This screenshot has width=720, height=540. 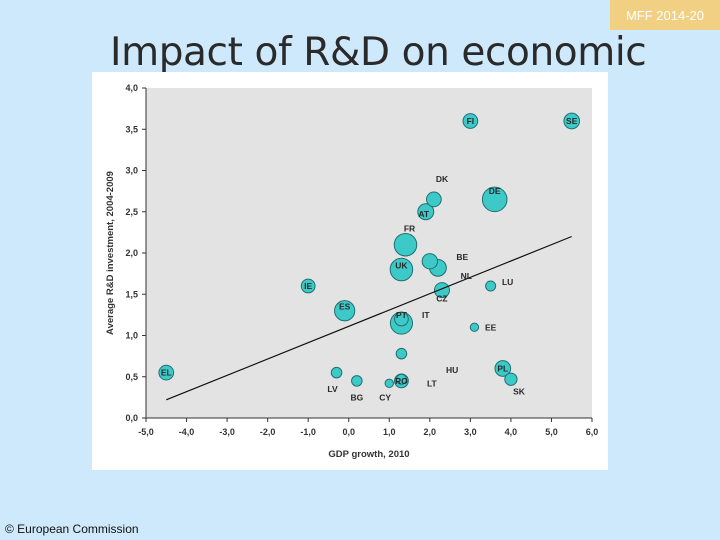 I want to click on bubble-dk, so click(x=434, y=199).